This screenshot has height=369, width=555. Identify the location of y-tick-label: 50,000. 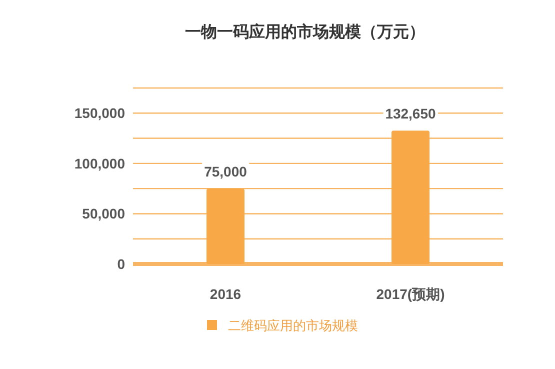
(104, 214).